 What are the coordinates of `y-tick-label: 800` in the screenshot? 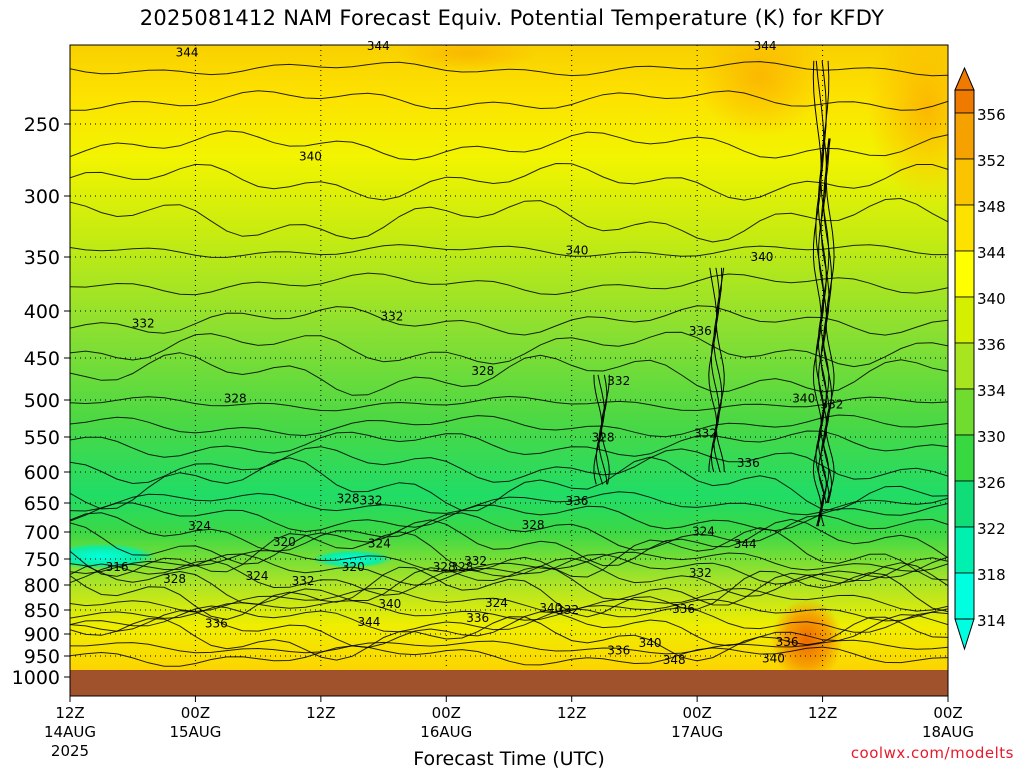 It's located at (42, 586).